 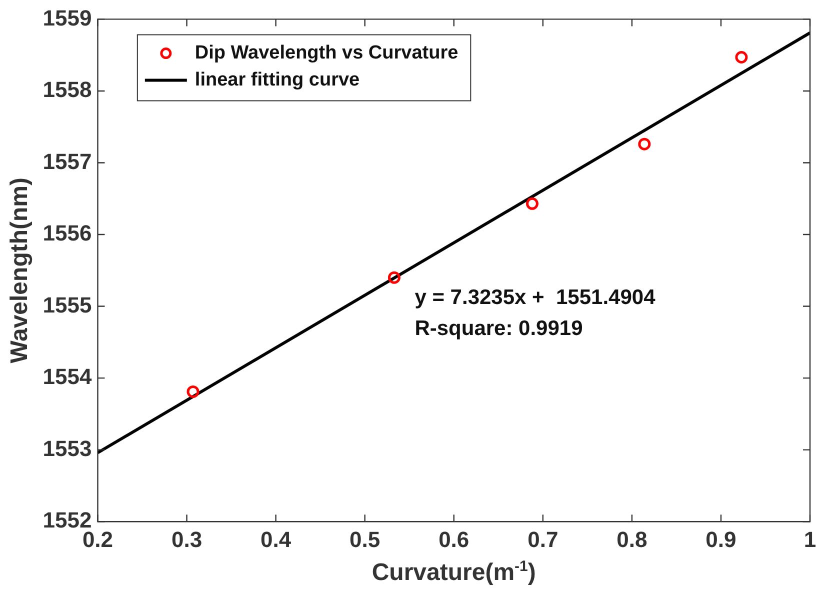 What do you see at coordinates (365, 539) in the screenshot?
I see `x-tick-label: 0.5` at bounding box center [365, 539].